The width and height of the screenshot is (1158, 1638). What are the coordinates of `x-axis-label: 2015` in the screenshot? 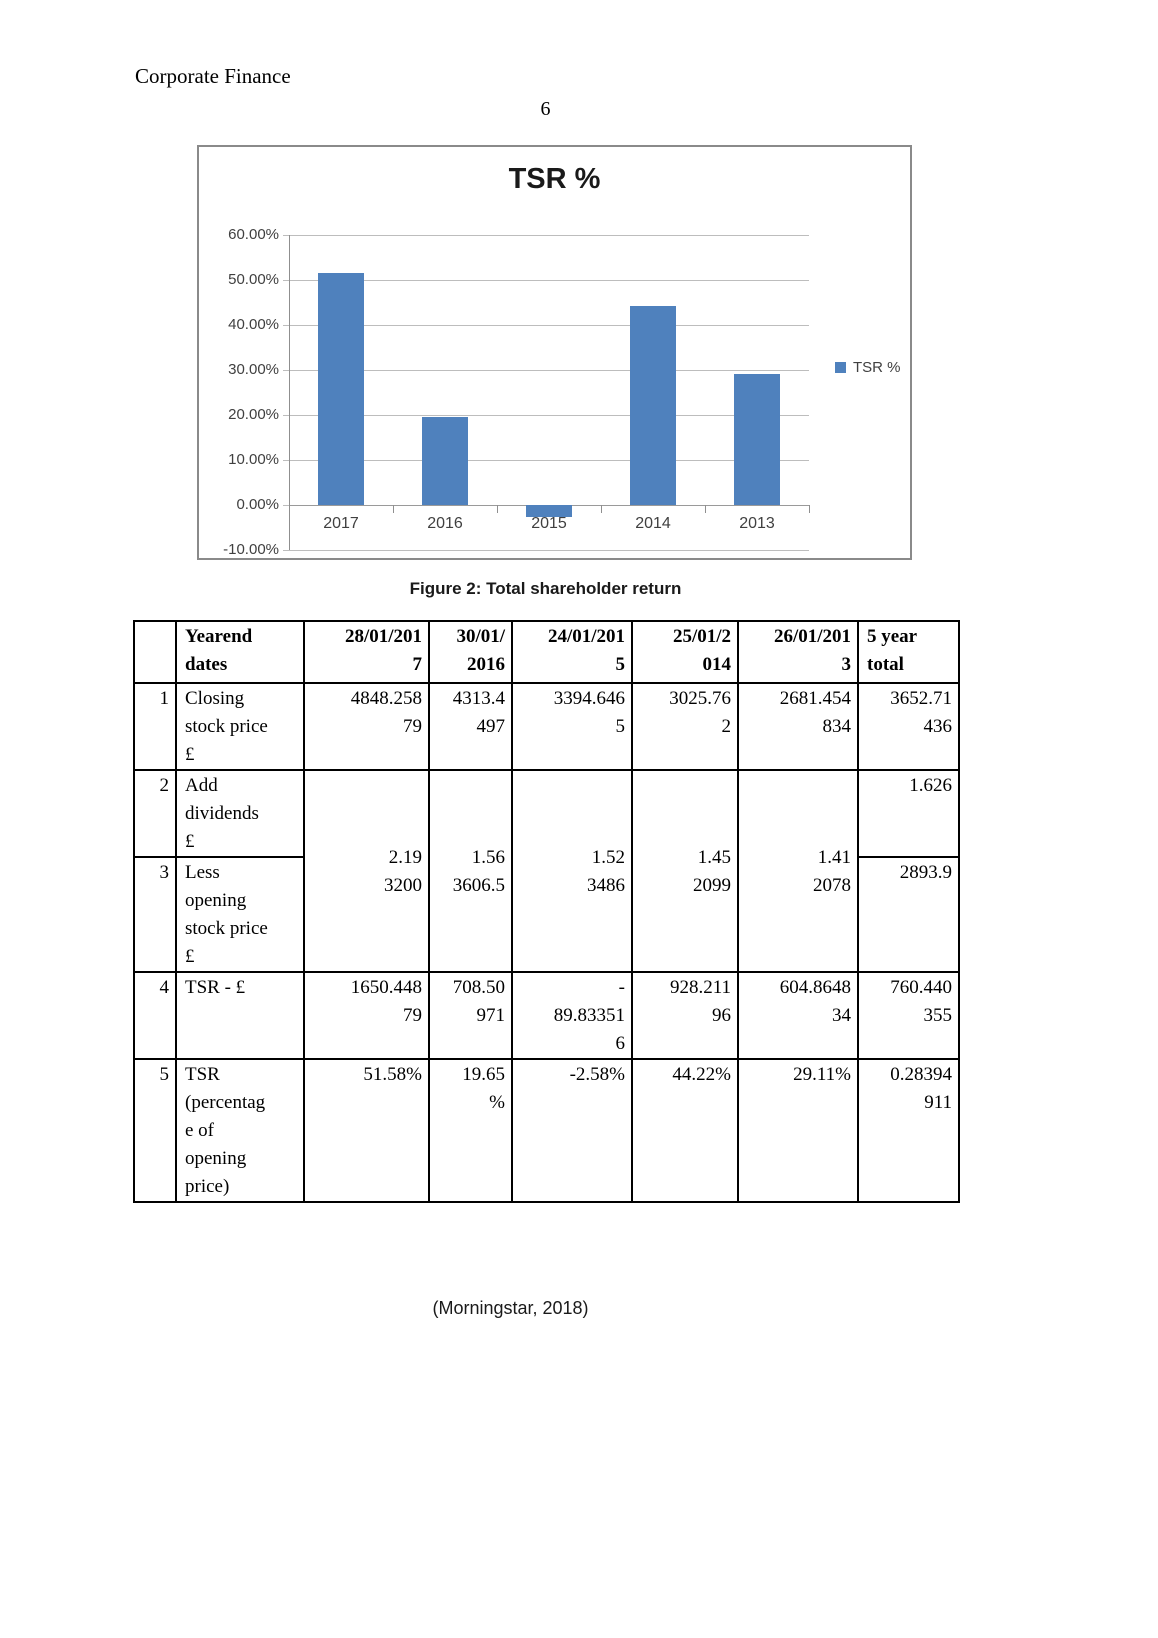 It's located at (549, 523).